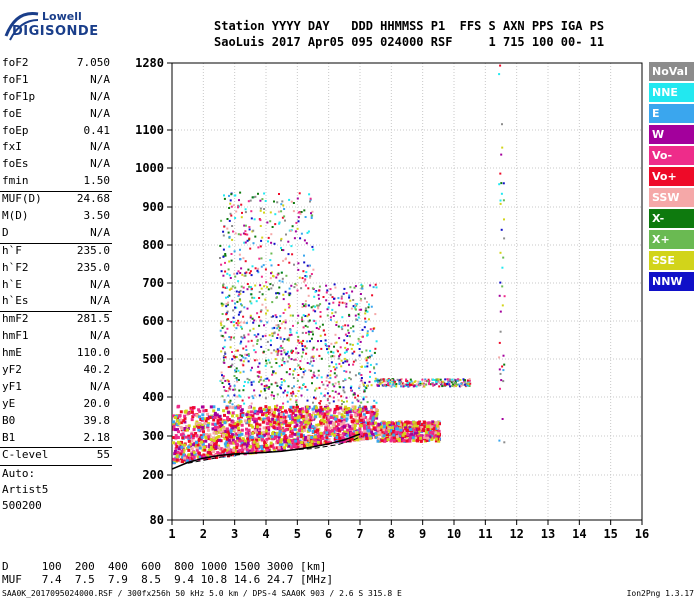 The image size is (700, 600). I want to click on param-value: 3.50, so click(97, 216).